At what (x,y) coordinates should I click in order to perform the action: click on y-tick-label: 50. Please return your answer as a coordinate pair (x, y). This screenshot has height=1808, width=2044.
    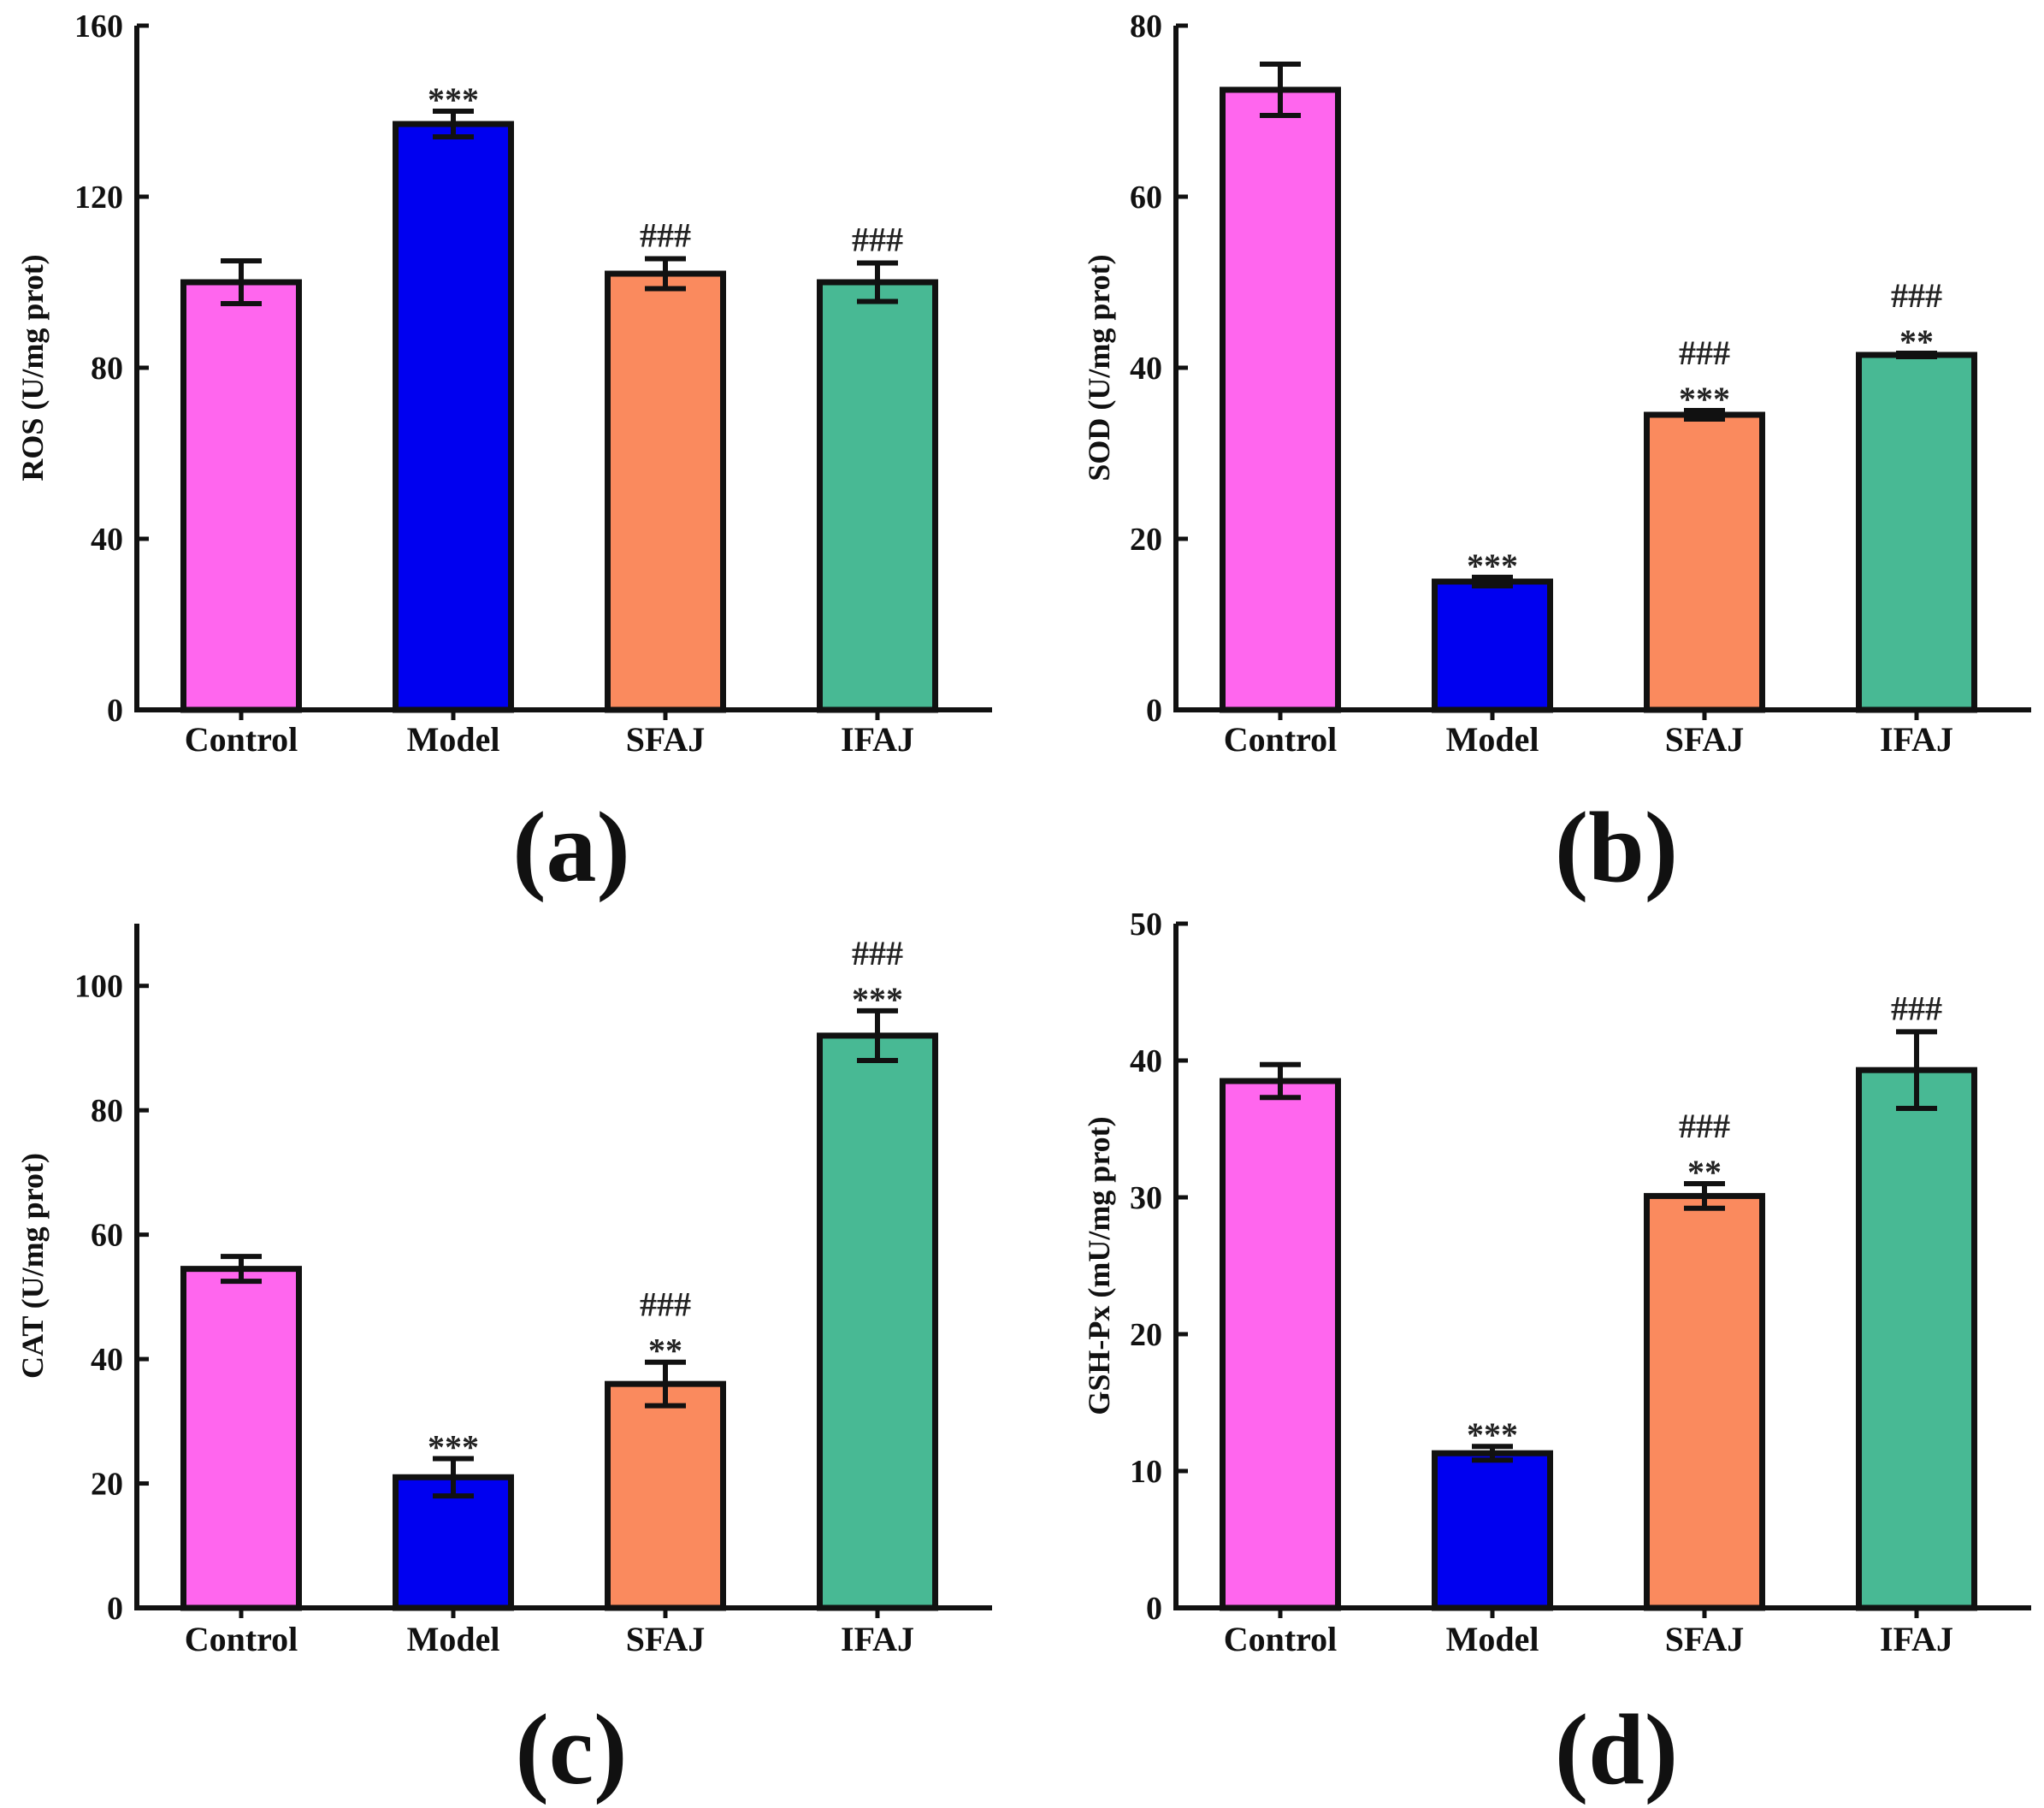
    Looking at the image, I should click on (1146, 925).